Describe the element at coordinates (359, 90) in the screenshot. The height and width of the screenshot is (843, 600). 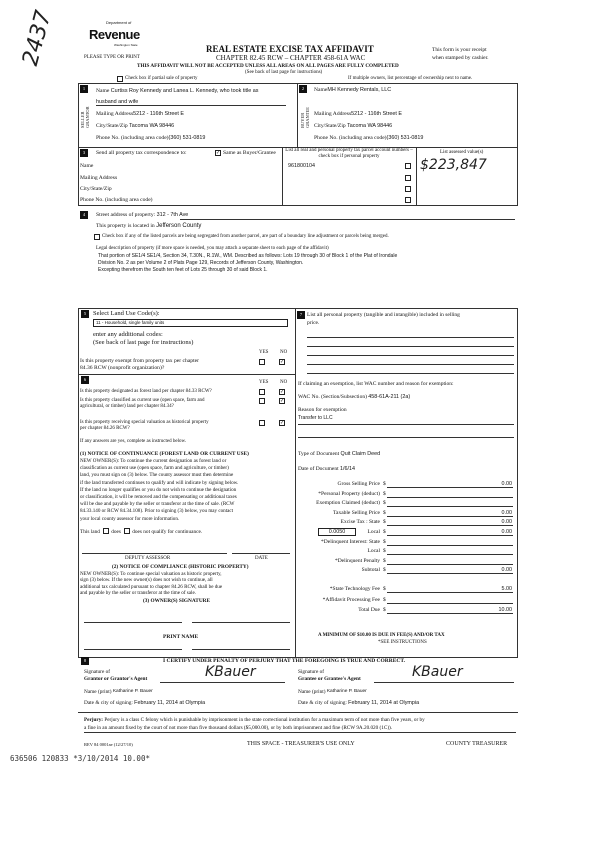
I see `buyer-name: MH Kennedy Rentals, LLC` at that location.